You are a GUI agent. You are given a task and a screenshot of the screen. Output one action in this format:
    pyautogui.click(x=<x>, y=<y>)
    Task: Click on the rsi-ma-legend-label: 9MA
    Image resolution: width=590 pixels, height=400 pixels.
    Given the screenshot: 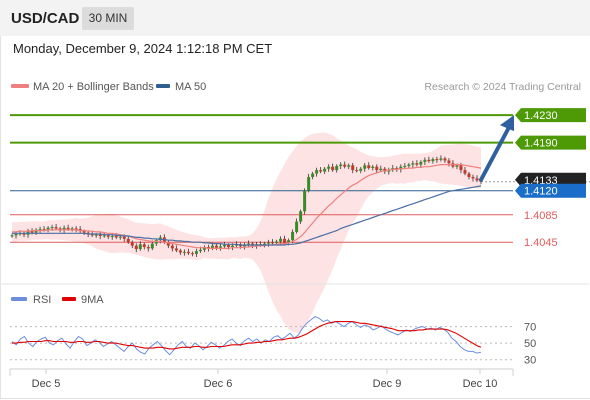 What is the action you would take?
    pyautogui.click(x=92, y=300)
    